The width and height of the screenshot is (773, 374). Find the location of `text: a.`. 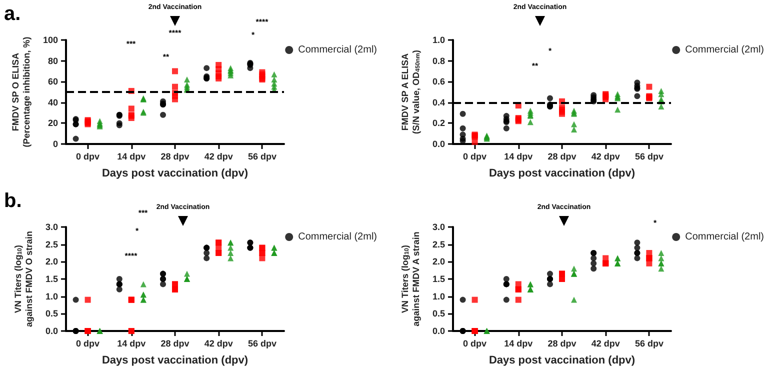

text: a. is located at coordinates (12, 14).